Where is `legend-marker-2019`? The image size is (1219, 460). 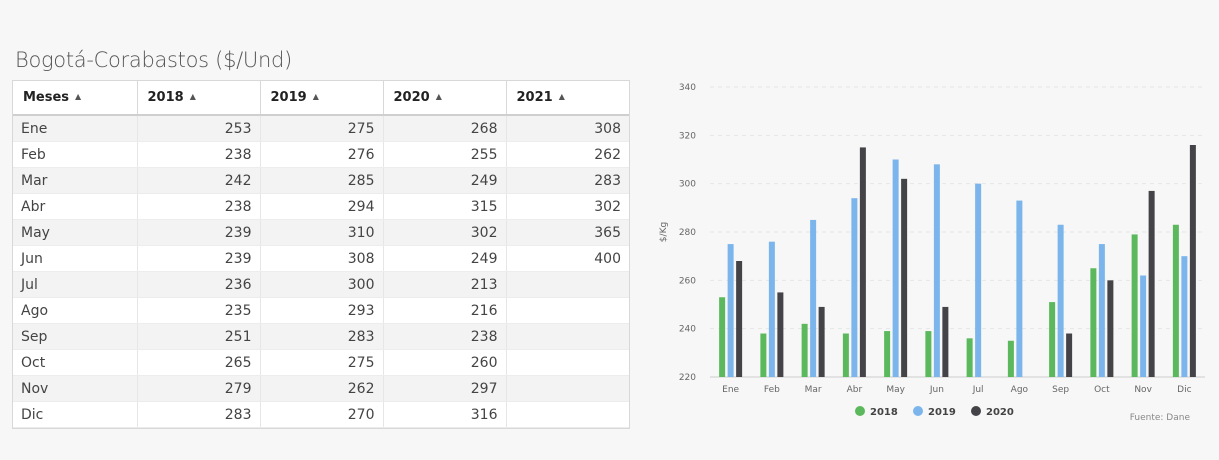
legend-marker-2019 is located at coordinates (918, 411).